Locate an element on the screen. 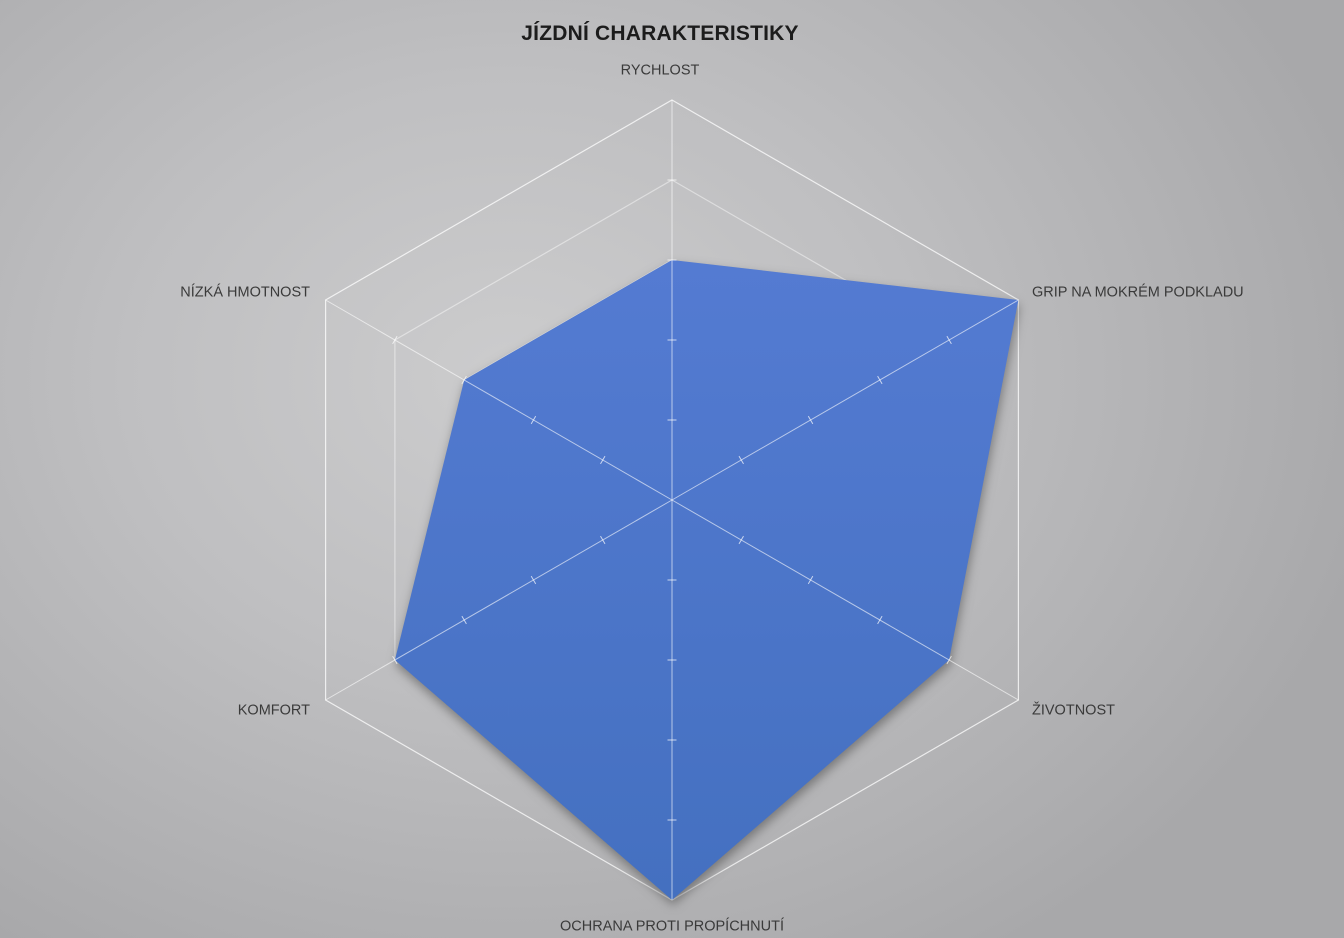  axis-label-grip-na-mokrem-podkladu: GRIP NA MOKRÉM PODKLADU is located at coordinates (1138, 292).